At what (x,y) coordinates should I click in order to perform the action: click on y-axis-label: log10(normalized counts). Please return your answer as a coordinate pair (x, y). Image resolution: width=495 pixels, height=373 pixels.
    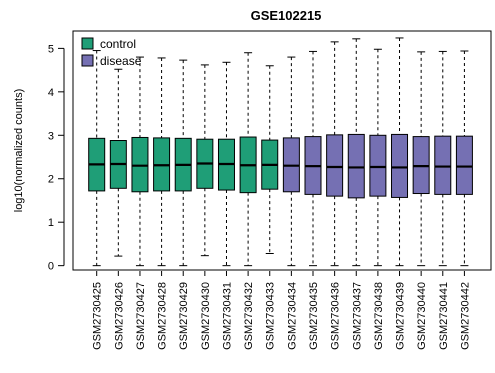
    Looking at the image, I should click on (19, 151).